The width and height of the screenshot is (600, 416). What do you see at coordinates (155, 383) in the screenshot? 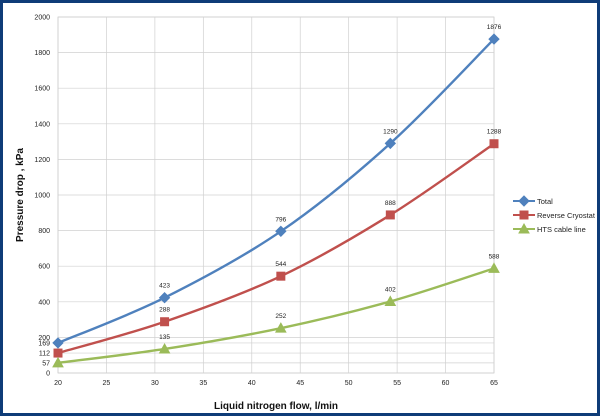
I see `x-tick-label: 30` at bounding box center [155, 383].